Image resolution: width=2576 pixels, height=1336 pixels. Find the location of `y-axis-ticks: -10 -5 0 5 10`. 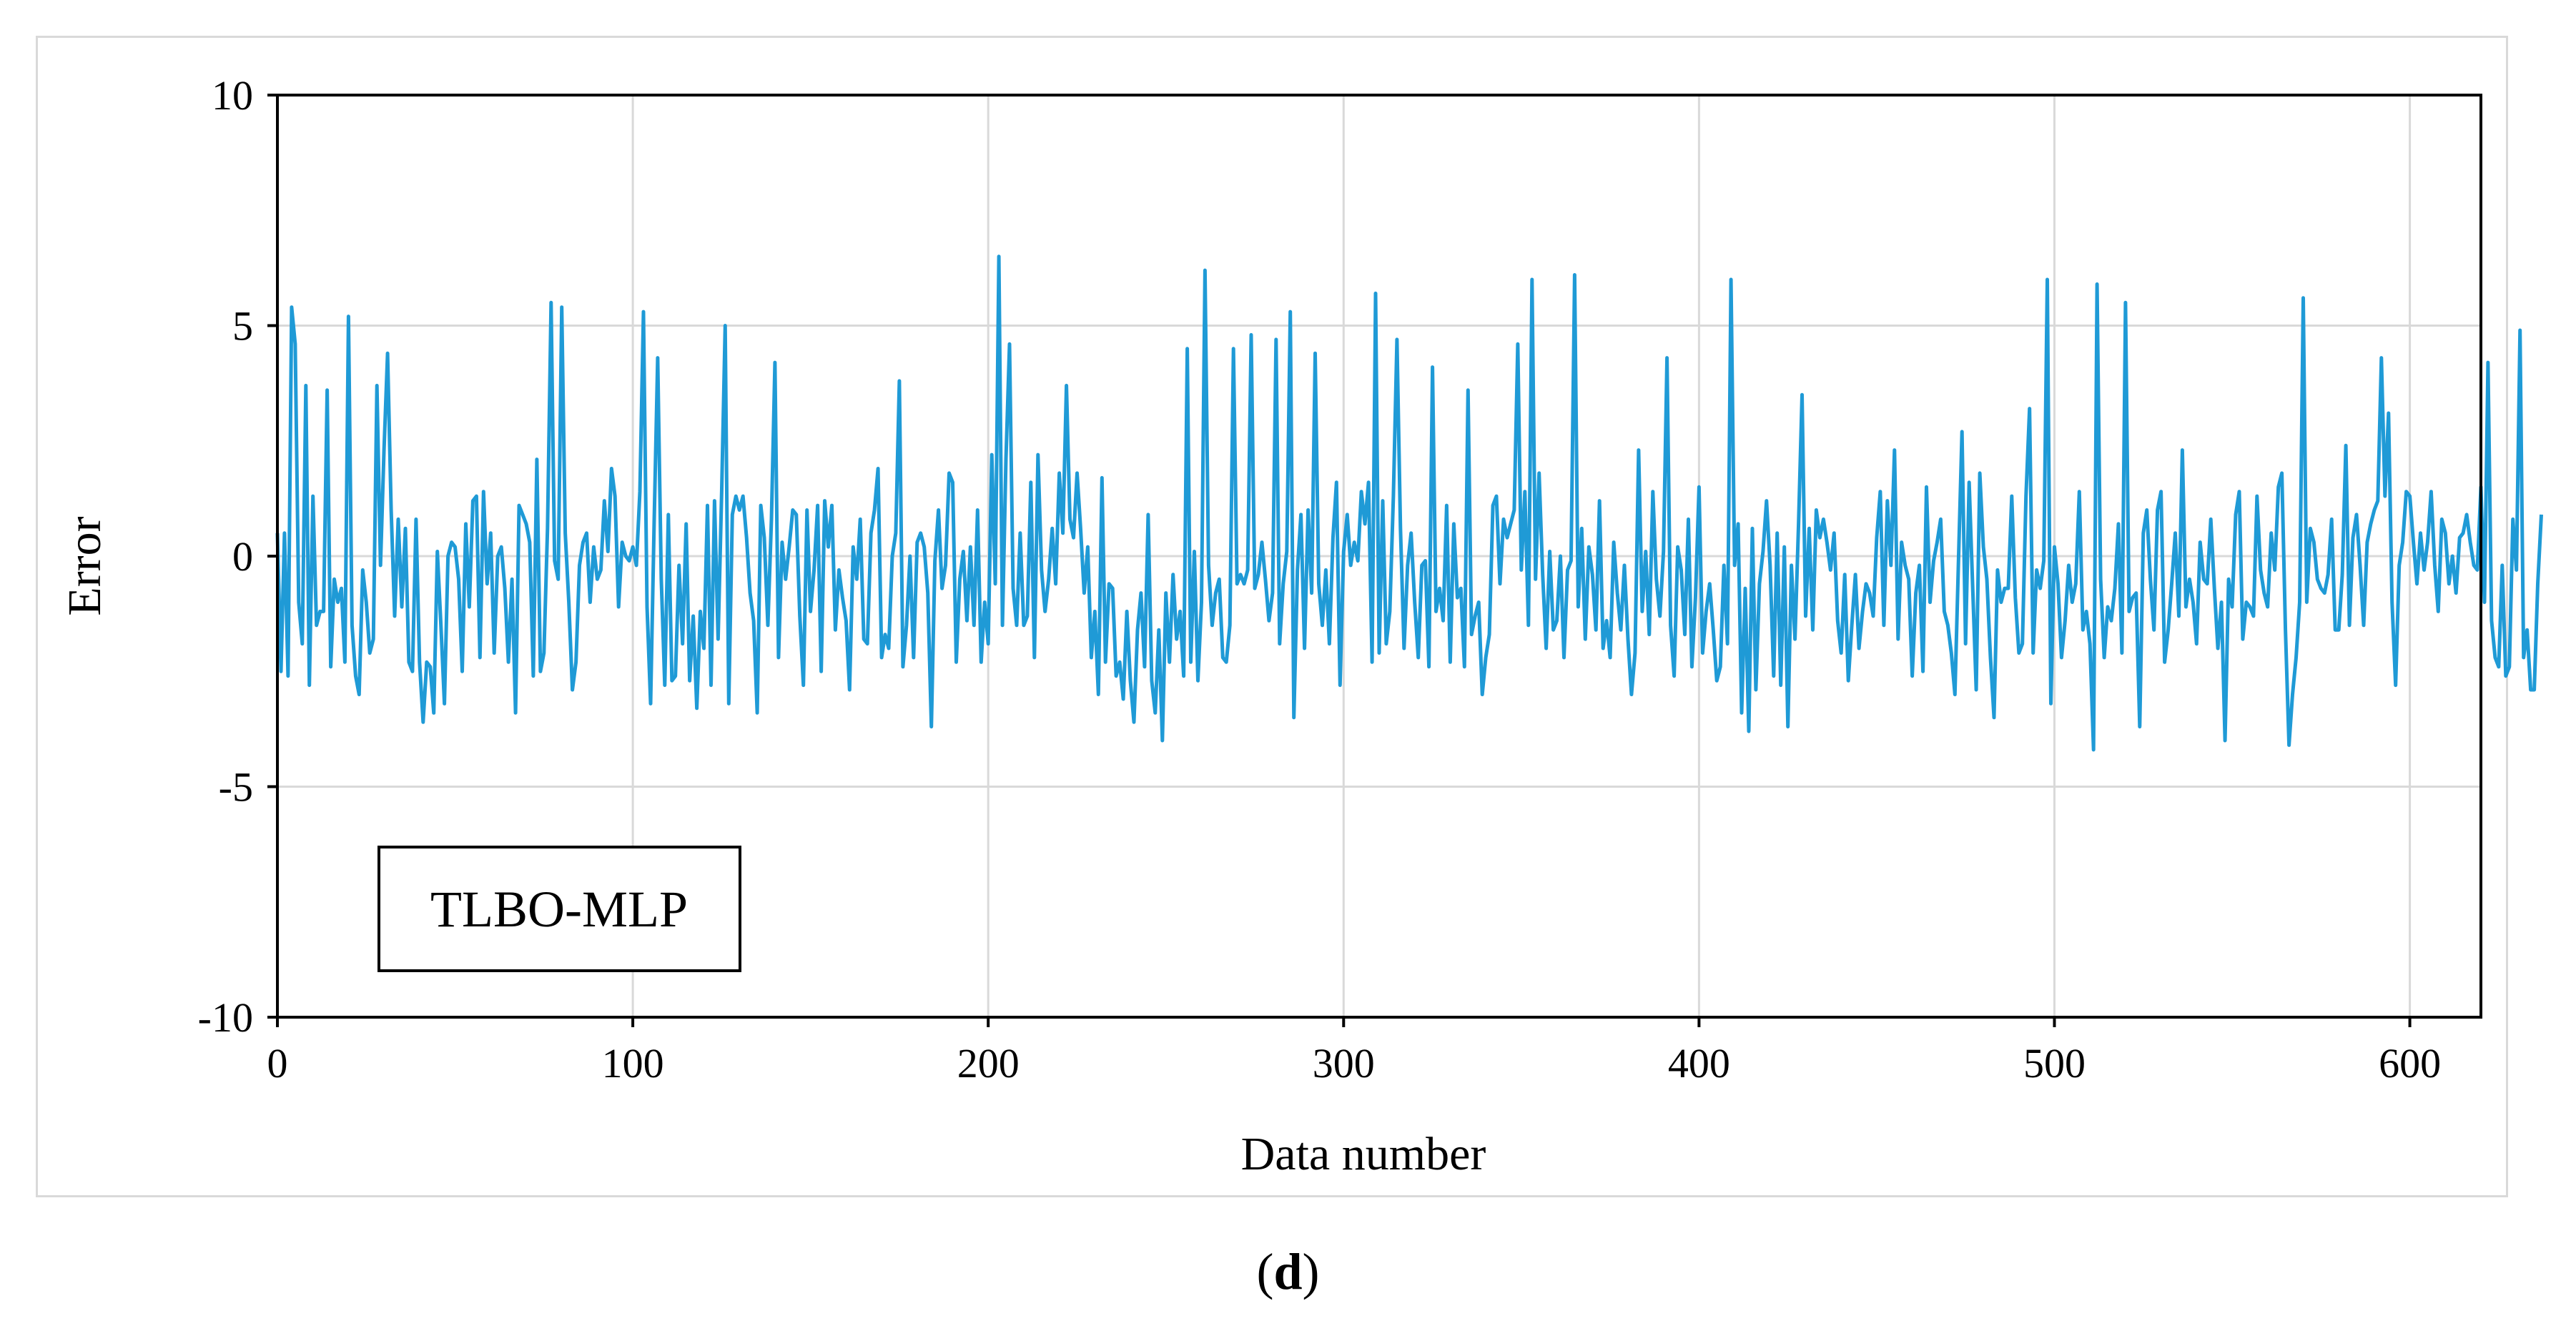

y-axis-ticks: -10 -5 0 5 10 is located at coordinates (237, 556).